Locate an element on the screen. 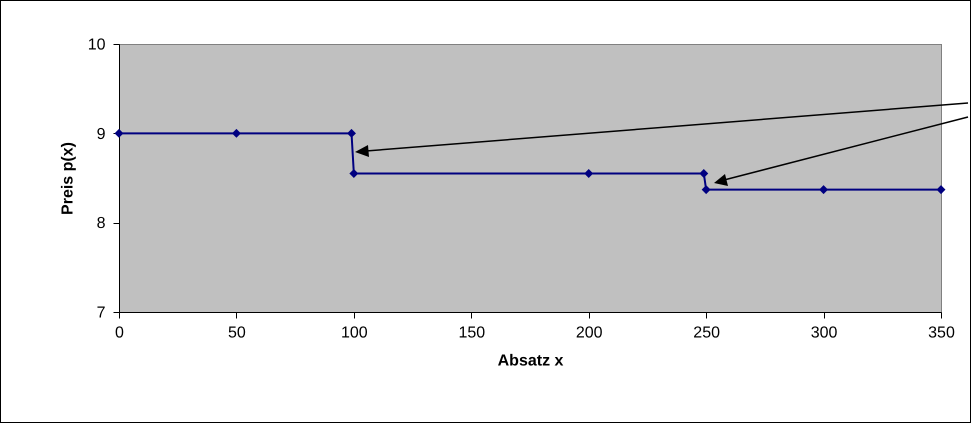 This screenshot has width=971, height=423. y-tick-label: 9 is located at coordinates (101, 134).